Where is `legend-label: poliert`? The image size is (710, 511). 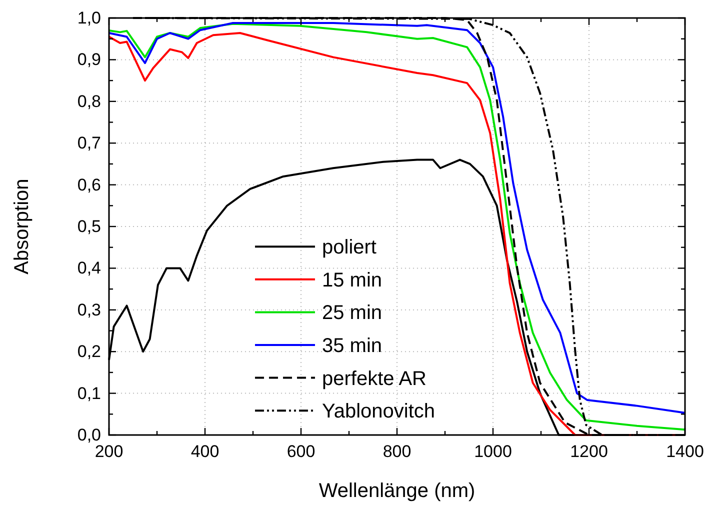
legend-label: poliert is located at coordinates (349, 247).